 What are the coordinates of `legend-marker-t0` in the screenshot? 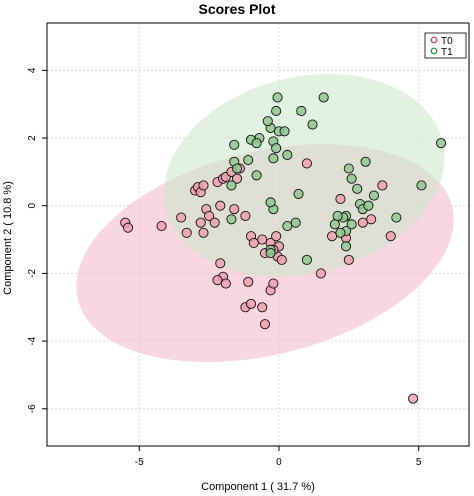 It's located at (434, 40).